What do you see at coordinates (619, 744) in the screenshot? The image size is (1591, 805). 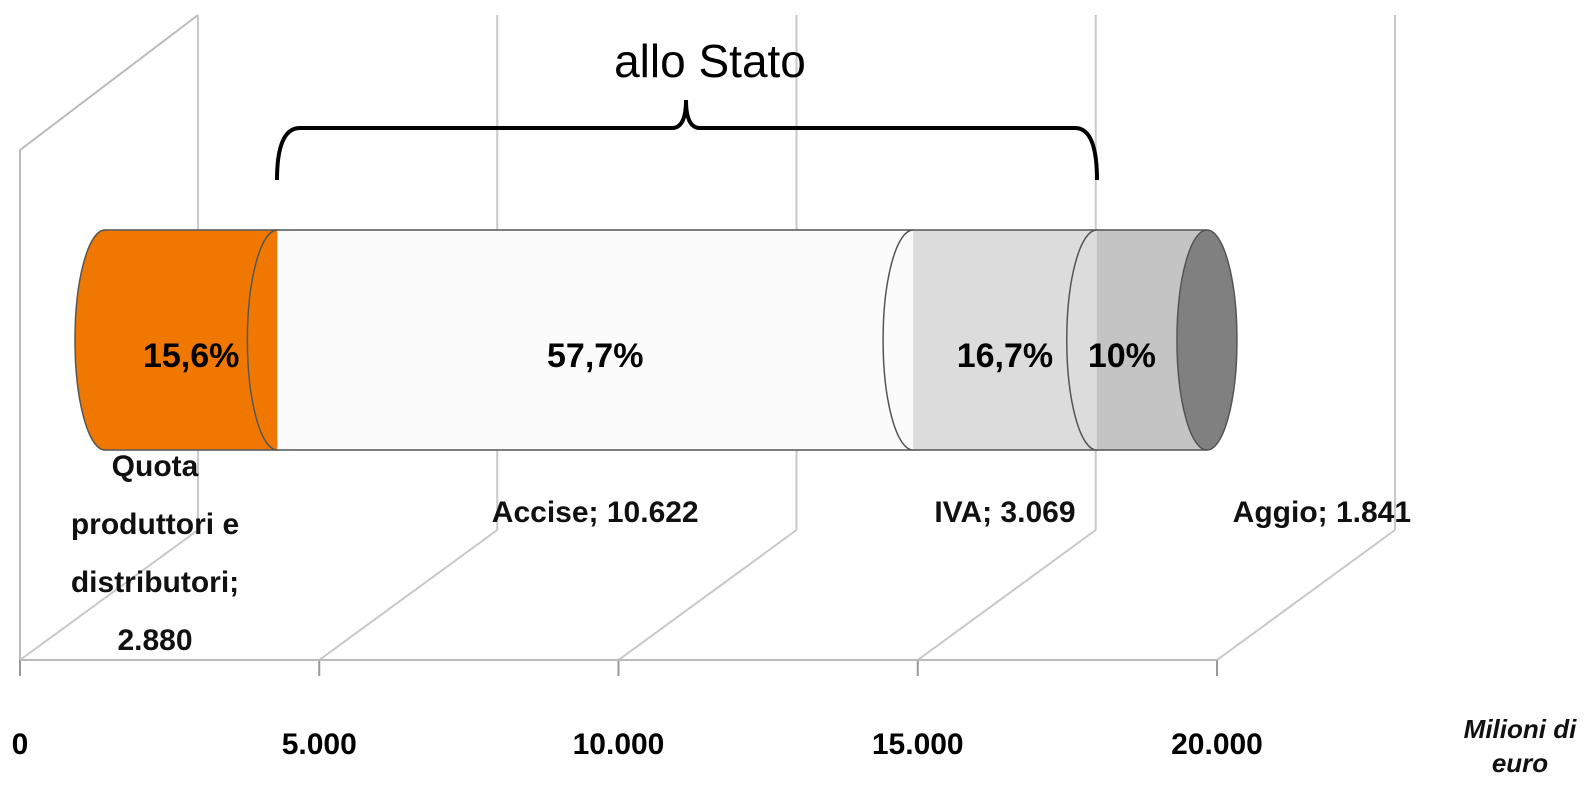 I see `x-tick-label: 10.000` at bounding box center [619, 744].